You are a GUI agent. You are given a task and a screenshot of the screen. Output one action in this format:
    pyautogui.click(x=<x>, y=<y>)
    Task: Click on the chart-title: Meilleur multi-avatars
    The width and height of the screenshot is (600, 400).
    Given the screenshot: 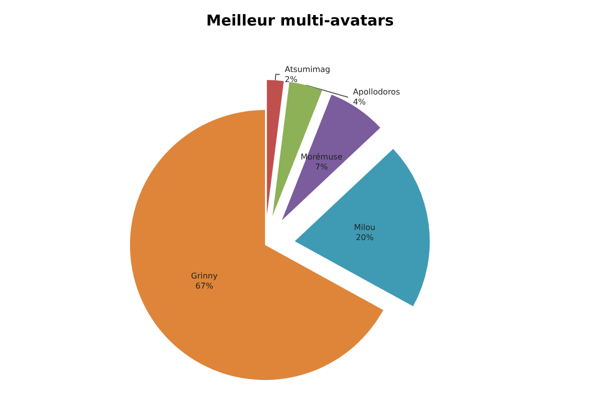 What is the action you would take?
    pyautogui.click(x=300, y=21)
    